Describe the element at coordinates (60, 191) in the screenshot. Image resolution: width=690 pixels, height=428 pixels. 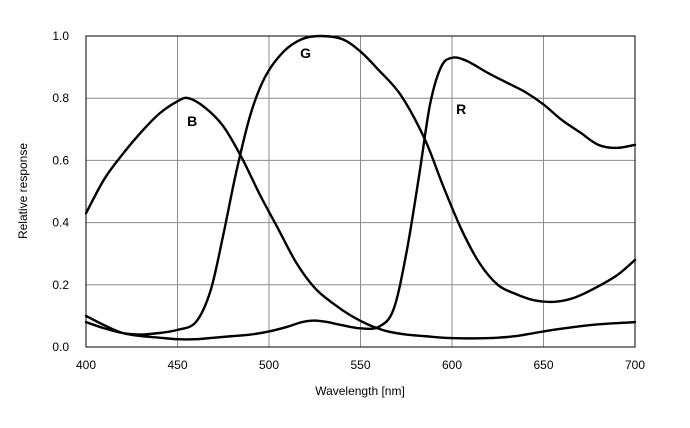
I see `y-axis-tick-labels: 0.0 0.2 0.4 0.6 0.8 1.0` at that location.